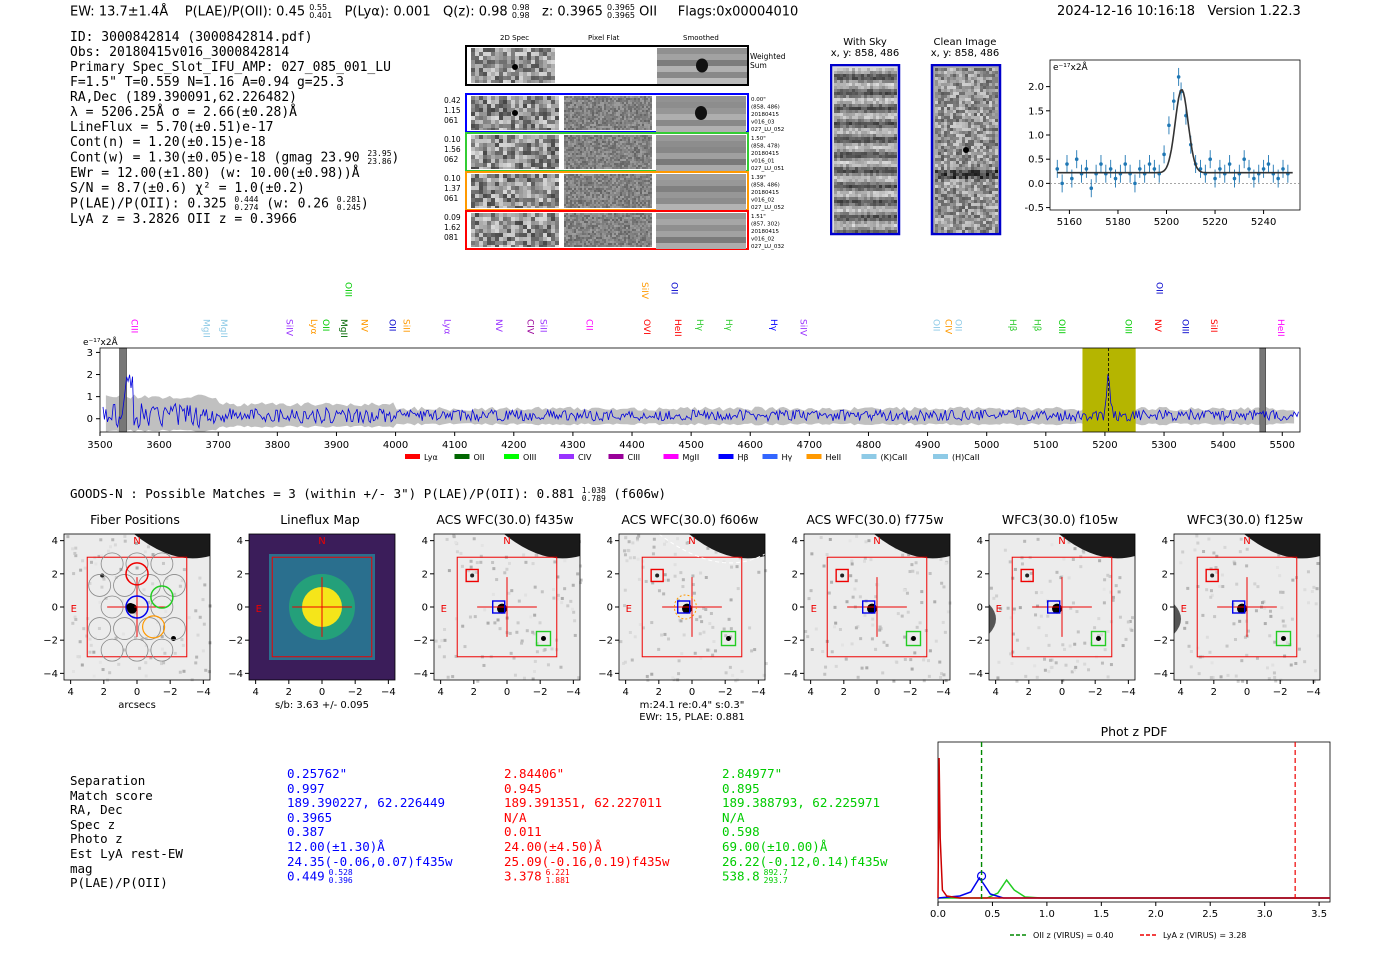 The width and height of the screenshot is (1400, 953). Describe the element at coordinates (1254, 11) in the screenshot. I see `header-version: Version 1.22.3` at that location.